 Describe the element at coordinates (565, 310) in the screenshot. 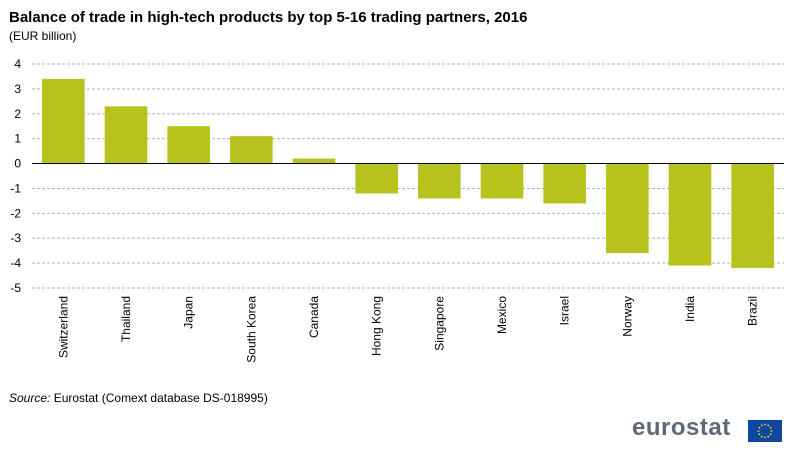

I see `x-tick-label: Israel` at that location.